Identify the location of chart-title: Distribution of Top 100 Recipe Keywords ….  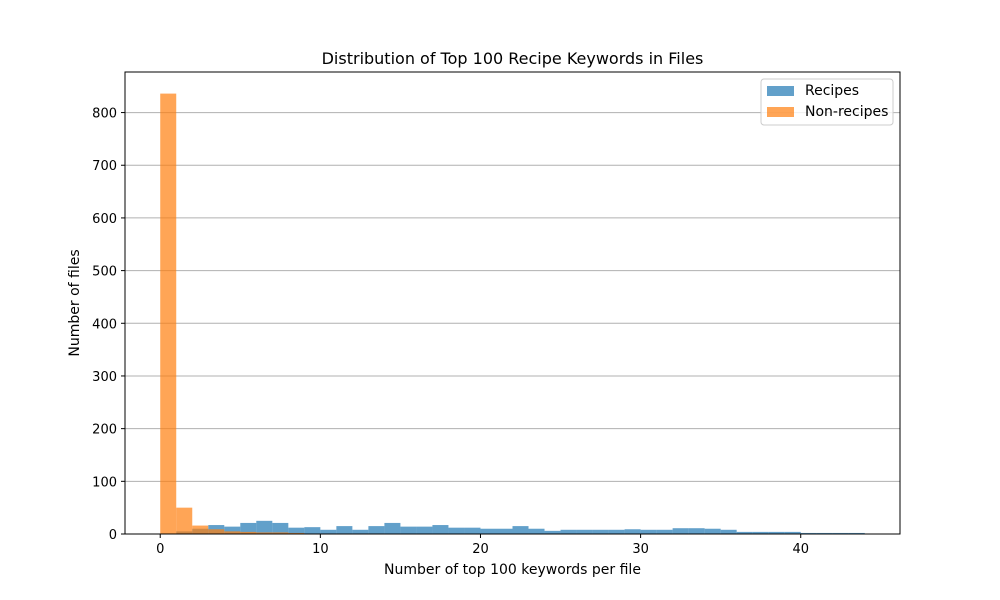
(513, 58).